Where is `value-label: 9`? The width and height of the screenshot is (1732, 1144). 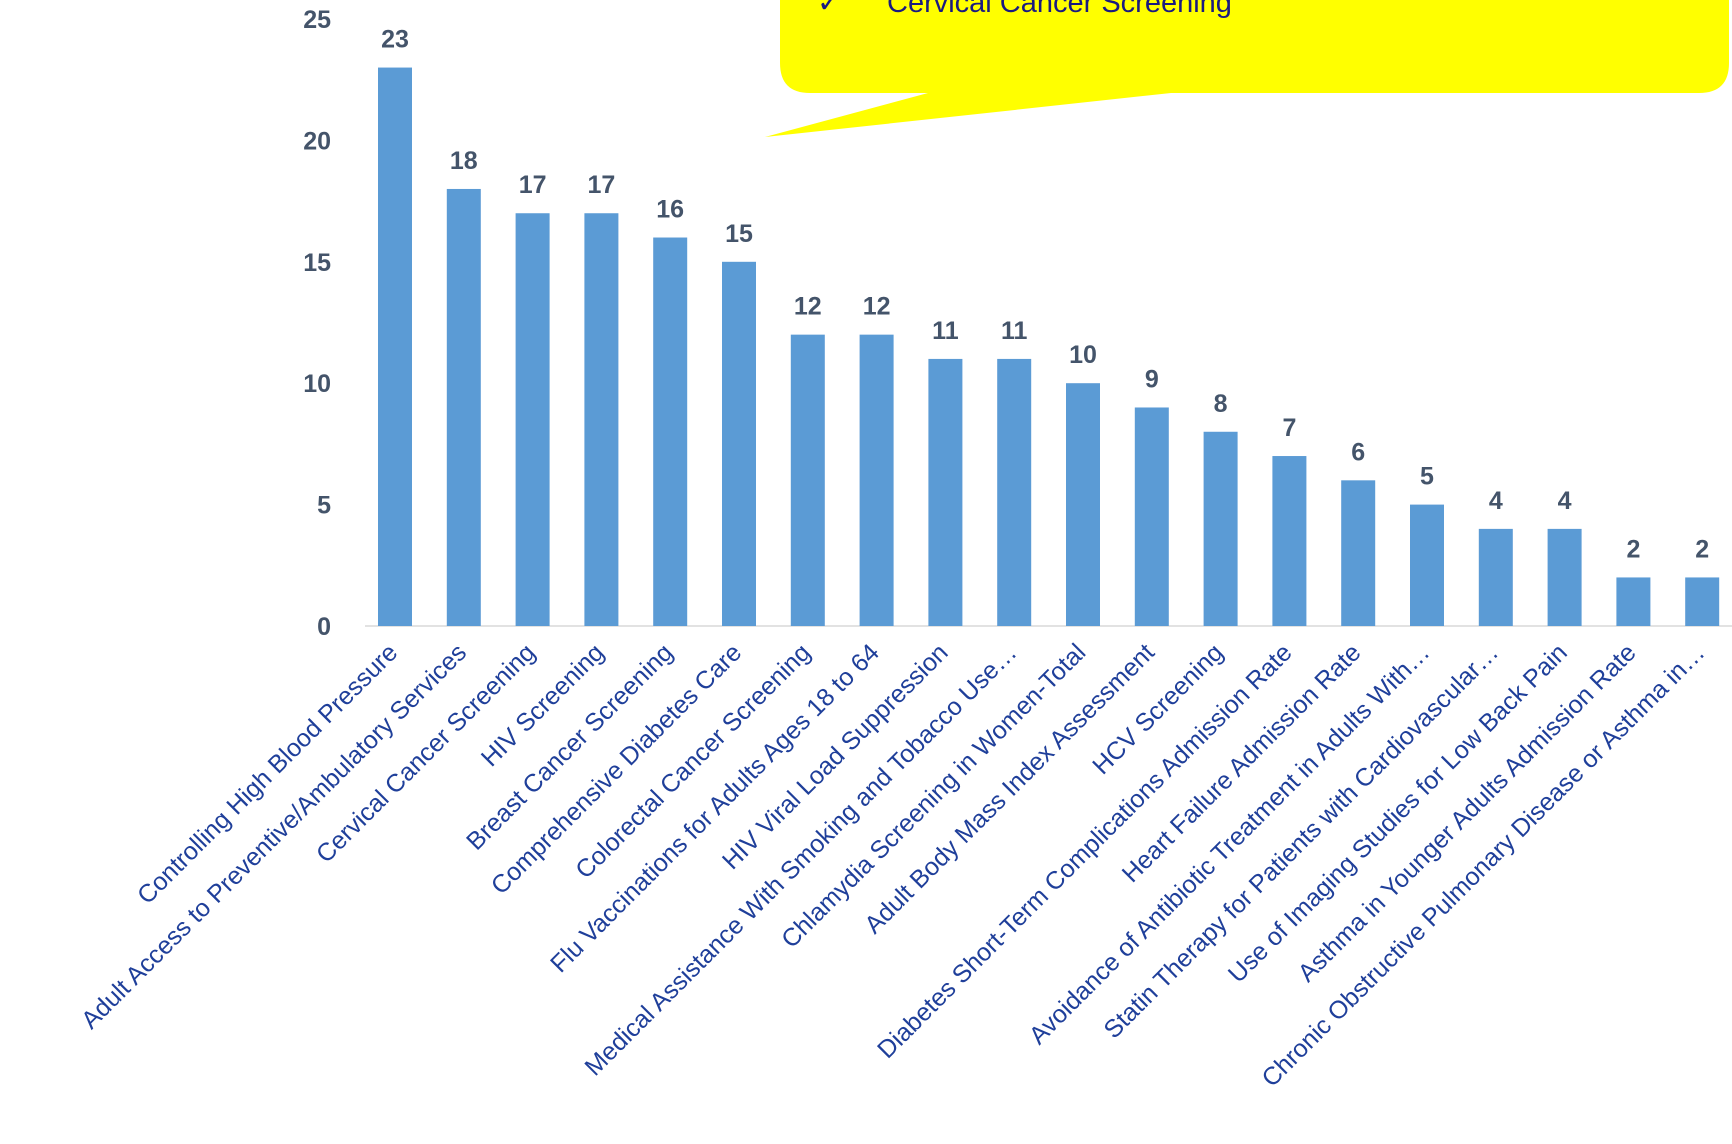
value-label: 9 is located at coordinates (1152, 379).